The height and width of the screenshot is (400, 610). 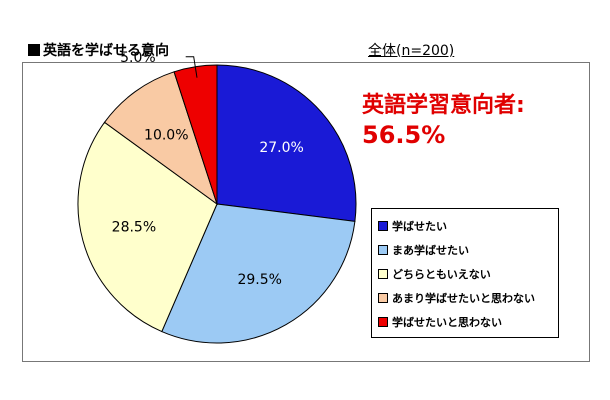 I want to click on headline-value: 56.5%, so click(x=404, y=135).